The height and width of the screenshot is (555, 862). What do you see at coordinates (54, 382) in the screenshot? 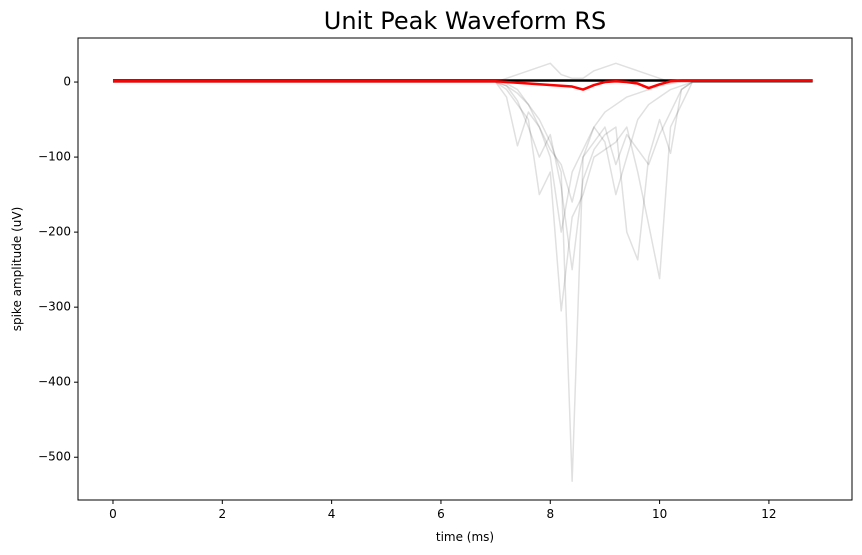
I see `y-tick-label: −400` at bounding box center [54, 382].